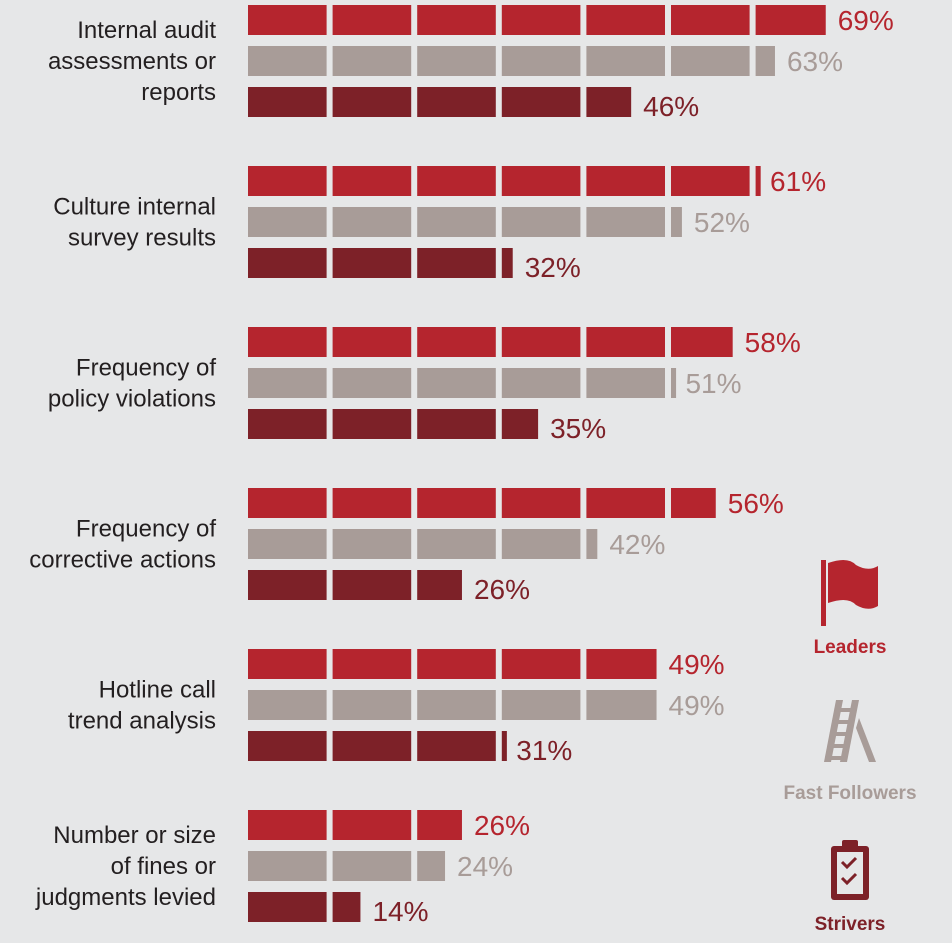  What do you see at coordinates (553, 267) in the screenshot?
I see `value-label: 32%` at bounding box center [553, 267].